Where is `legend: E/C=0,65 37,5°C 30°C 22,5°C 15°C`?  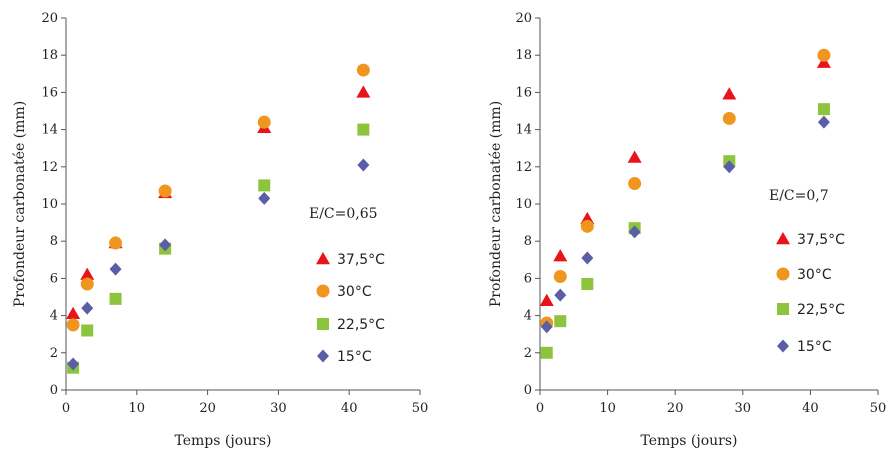
legend: E/C=0,65 37,5°C 30°C 22,5°C 15°C is located at coordinates (350, 287).